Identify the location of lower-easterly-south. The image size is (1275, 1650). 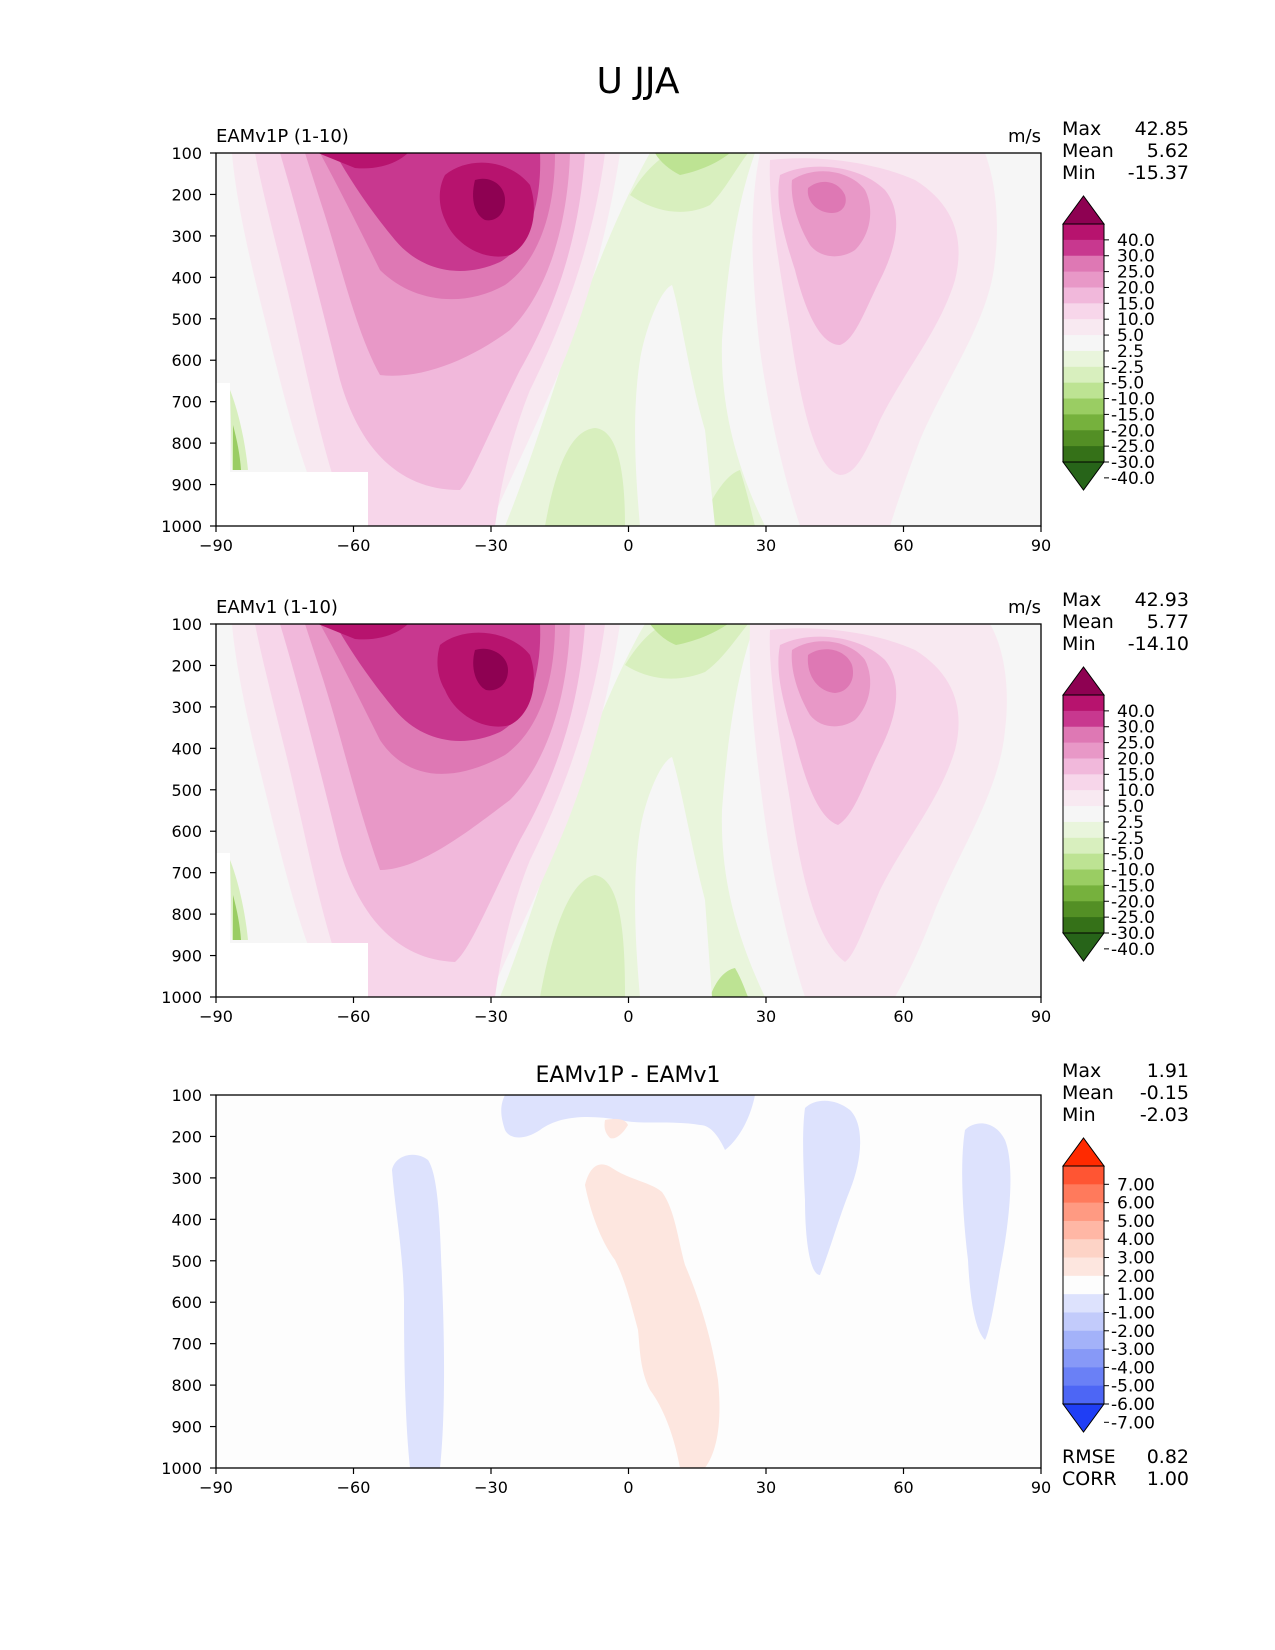
(585, 477).